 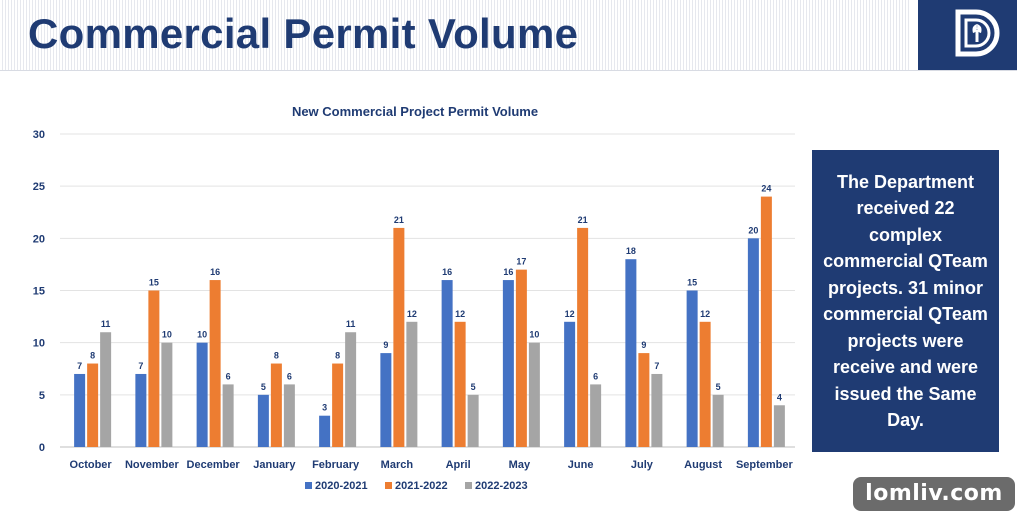 I want to click on y-tick-label: 10, so click(x=39, y=344).